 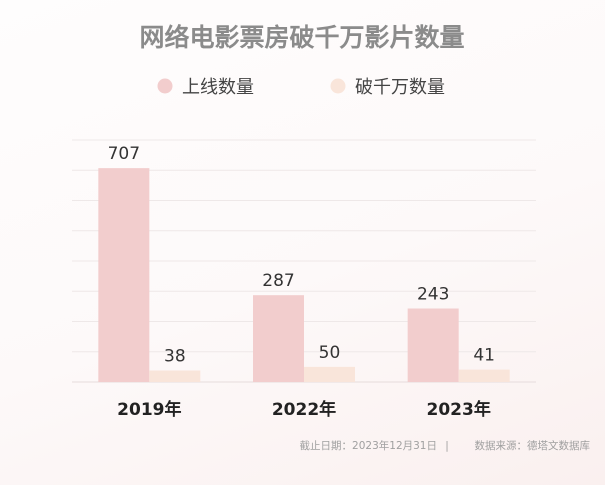 What do you see at coordinates (330, 353) in the screenshot?
I see `data-label: 50` at bounding box center [330, 353].